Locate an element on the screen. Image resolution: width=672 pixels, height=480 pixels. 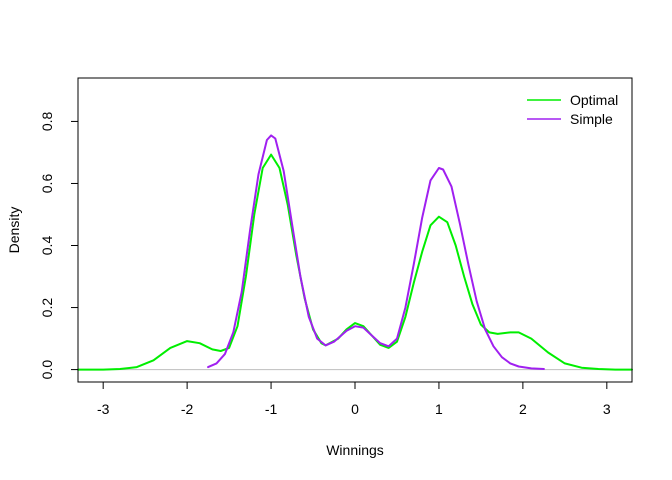
x-tick-label: -3 is located at coordinates (103, 409).